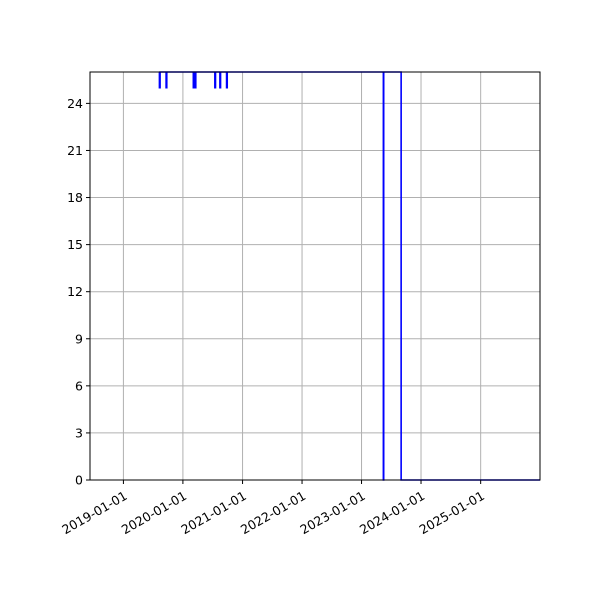  What do you see at coordinates (75, 197) in the screenshot?
I see `y-tick-label: 18` at bounding box center [75, 197].